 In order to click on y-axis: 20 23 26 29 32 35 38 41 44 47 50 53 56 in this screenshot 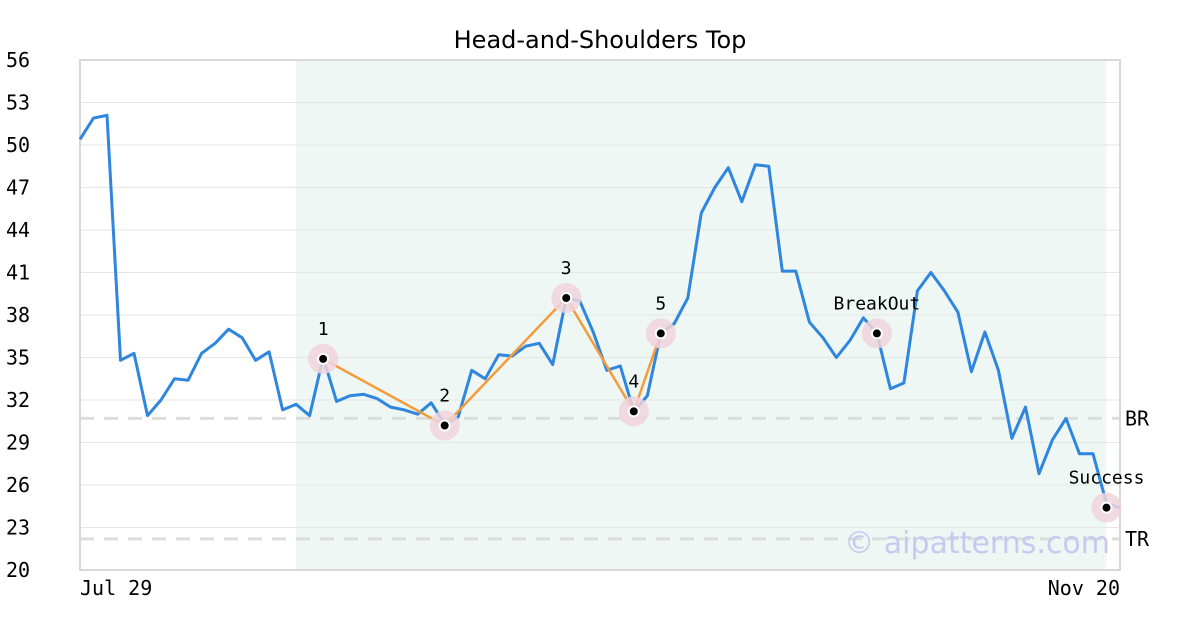, I will do `click(18, 315)`.